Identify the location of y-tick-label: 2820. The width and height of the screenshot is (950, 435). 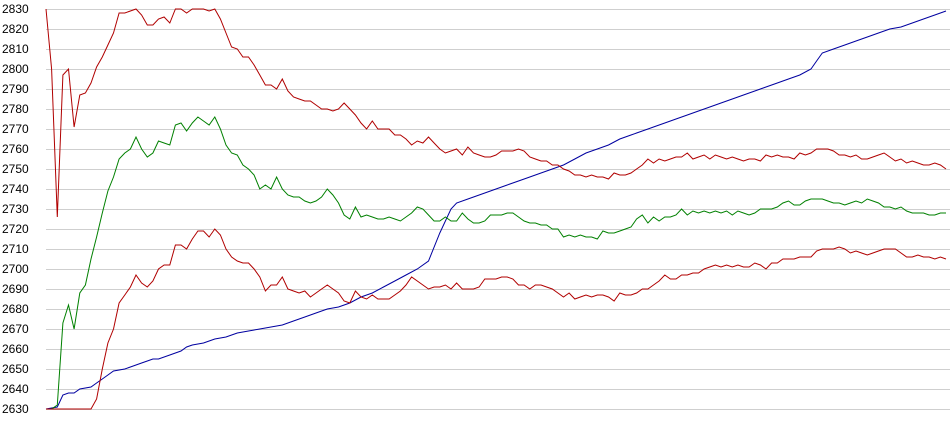
(15, 29).